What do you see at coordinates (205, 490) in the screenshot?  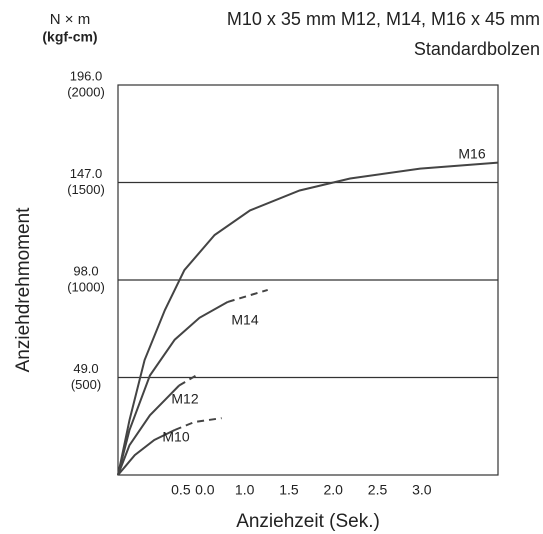 I see `x-tick-label: 0.0` at bounding box center [205, 490].